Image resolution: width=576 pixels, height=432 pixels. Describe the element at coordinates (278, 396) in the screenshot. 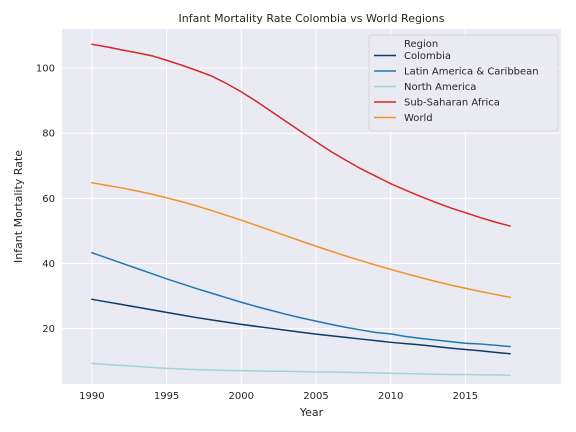

I see `x-tick-labels: 1990 1995 2000 2005 2010 2015` at that location.